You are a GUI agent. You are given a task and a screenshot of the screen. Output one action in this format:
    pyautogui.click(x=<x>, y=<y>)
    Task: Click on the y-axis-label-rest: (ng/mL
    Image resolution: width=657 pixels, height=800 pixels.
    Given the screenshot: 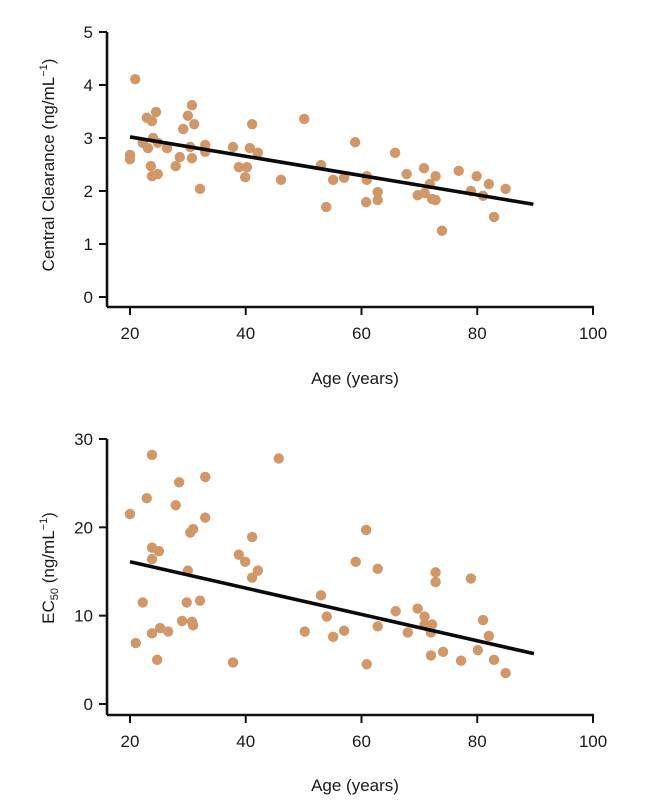 What is the action you would take?
    pyautogui.click(x=48, y=559)
    